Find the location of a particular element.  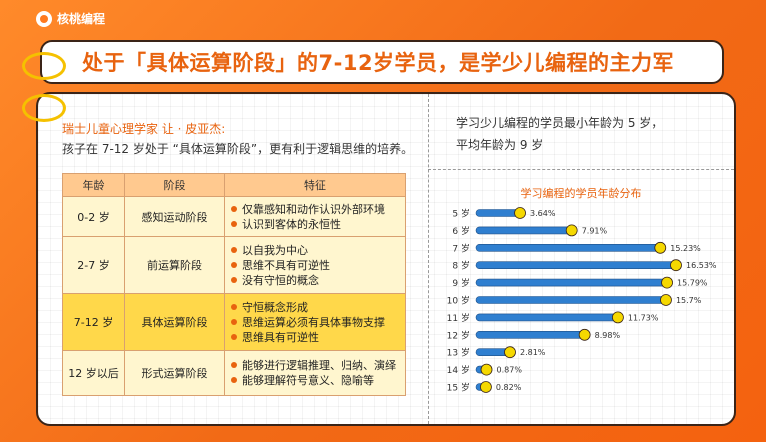

value-label: 0.82% is located at coordinates (509, 387).